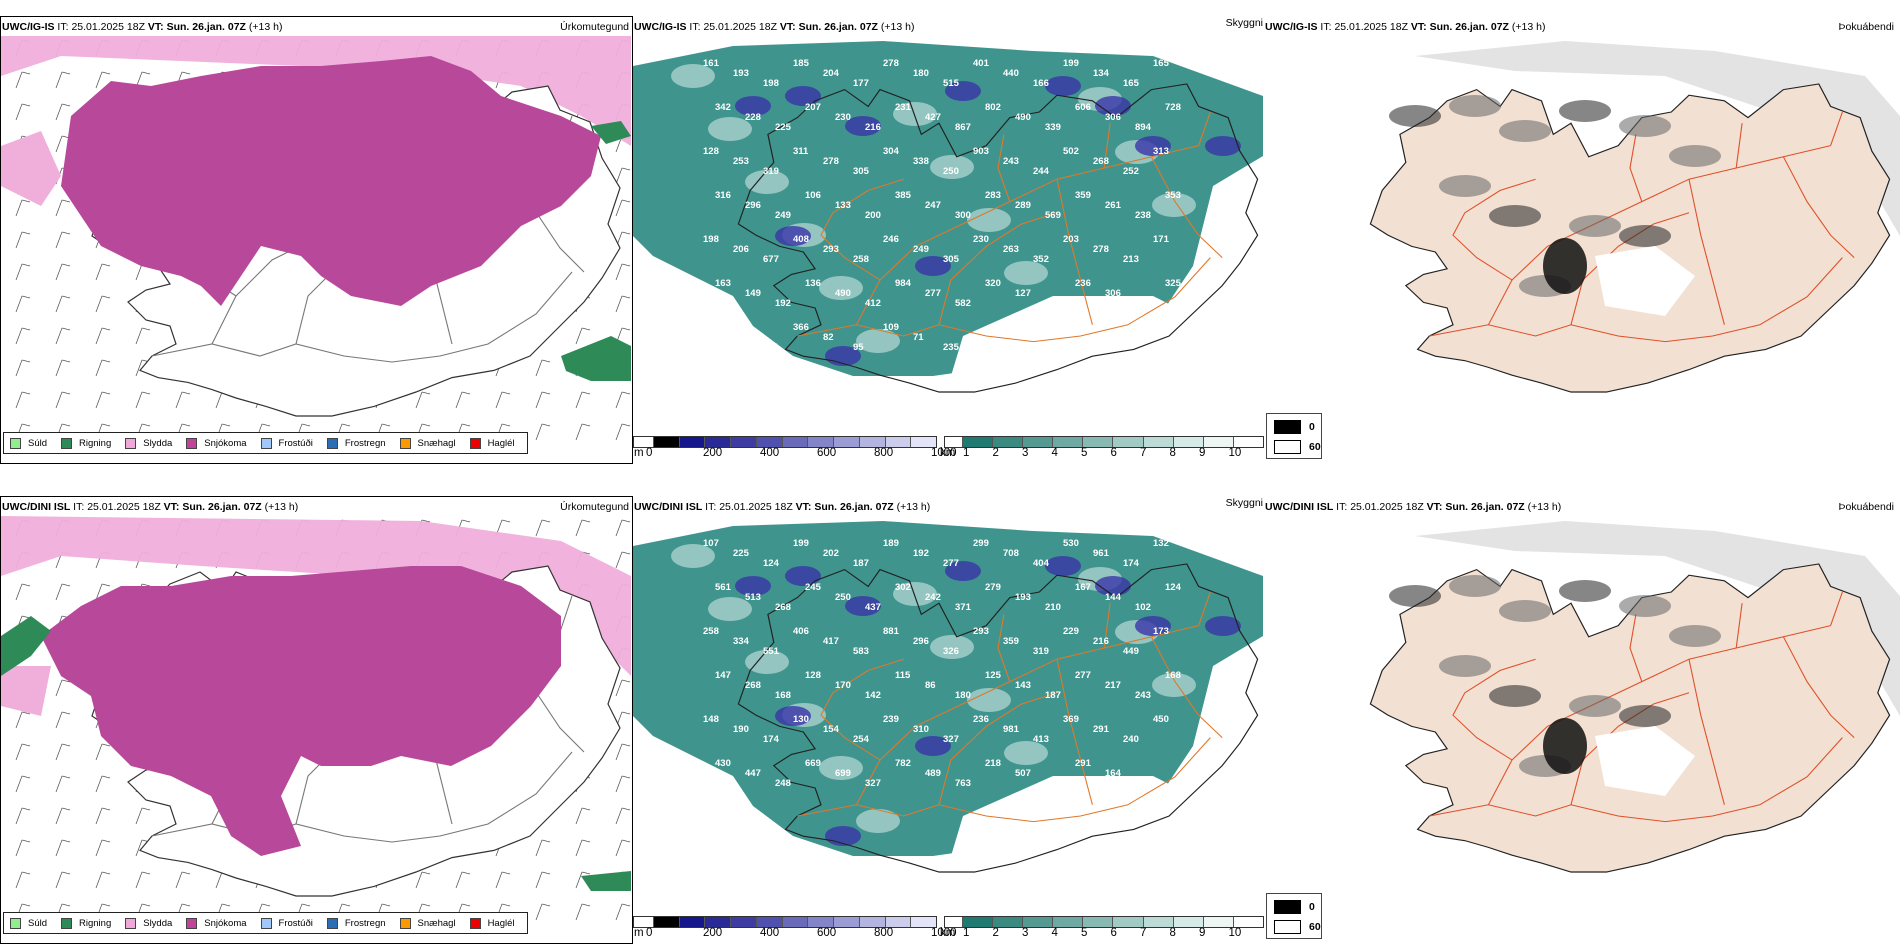 The width and height of the screenshot is (1900, 950). What do you see at coordinates (1161, 63) in the screenshot?
I see `cloud-base-value: 165` at bounding box center [1161, 63].